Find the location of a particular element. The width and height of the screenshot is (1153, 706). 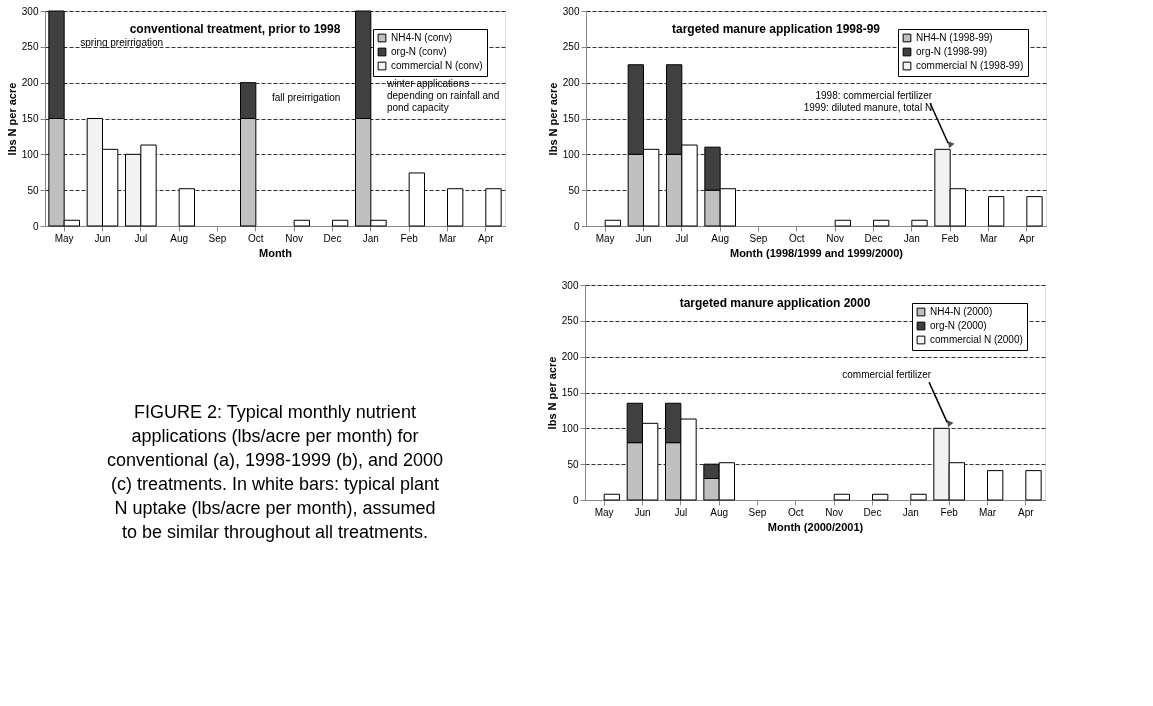

caption: FIGURE 2: Typical monthly nutrient applications (lbs/acre per month) for conventional (a), 1998-1999 (b), and 2000 (c) treatments. In white bars: typical plant N uptake (lbs/acre per month), assumed to be similar throughout all treatments. is located at coordinates (275, 471).